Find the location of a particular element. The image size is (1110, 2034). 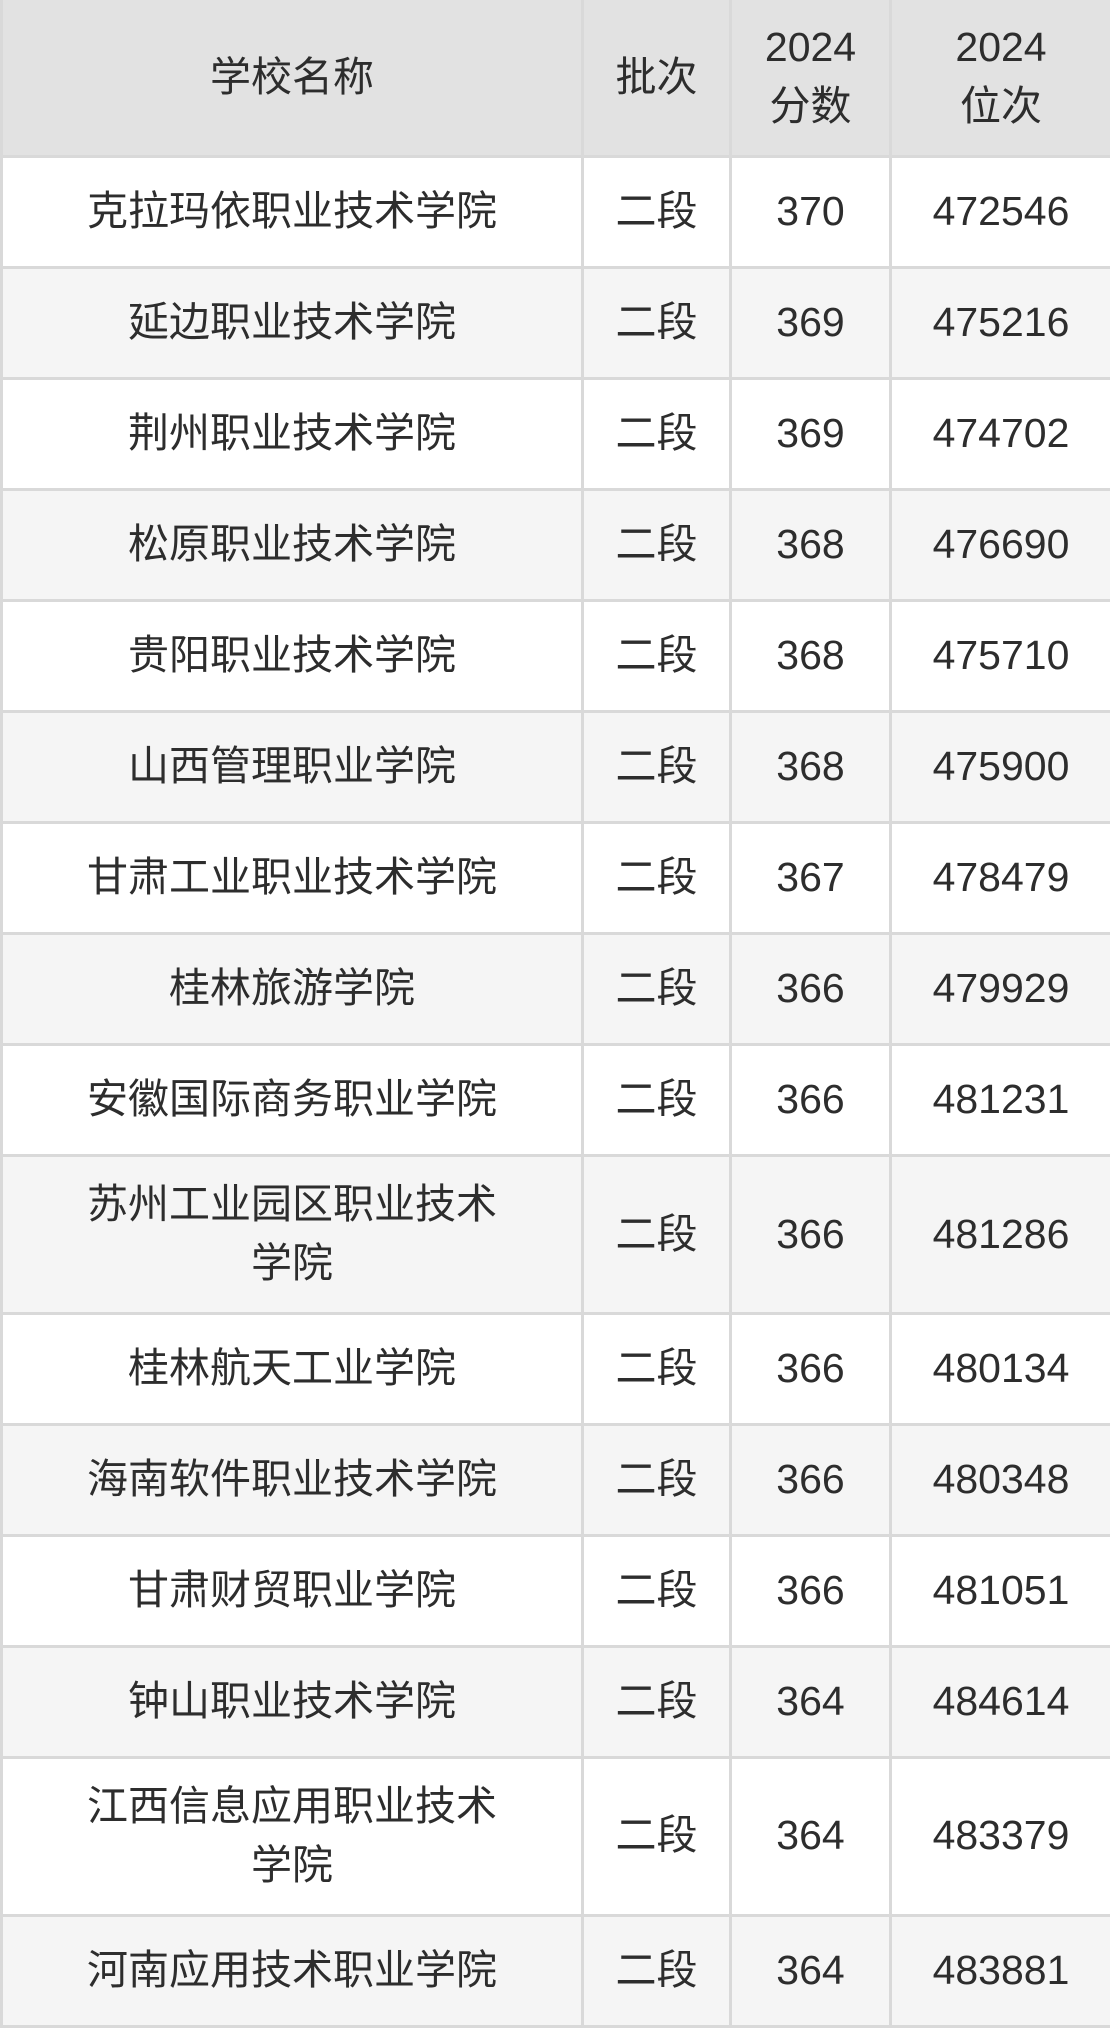

cell-school: 甘肃财贸职业学院 is located at coordinates (292, 1590).